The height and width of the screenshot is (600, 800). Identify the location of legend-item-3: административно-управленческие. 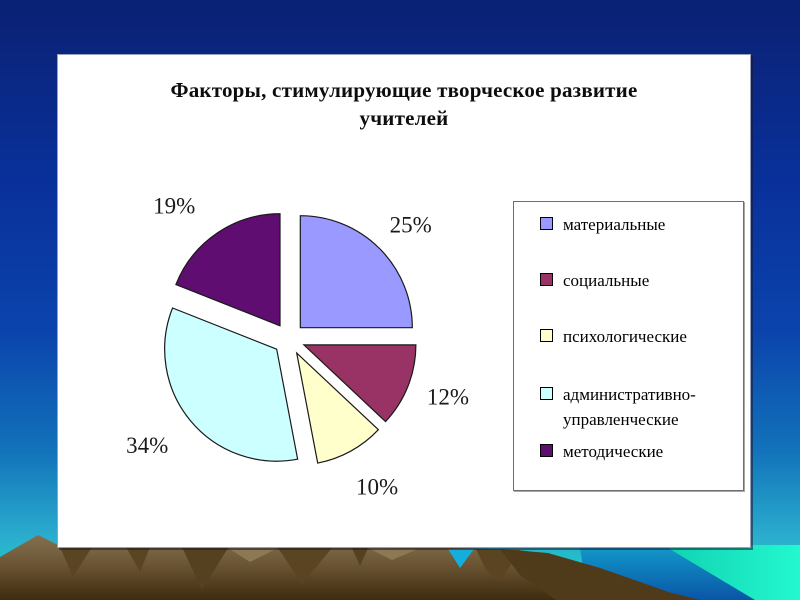
(632, 407).